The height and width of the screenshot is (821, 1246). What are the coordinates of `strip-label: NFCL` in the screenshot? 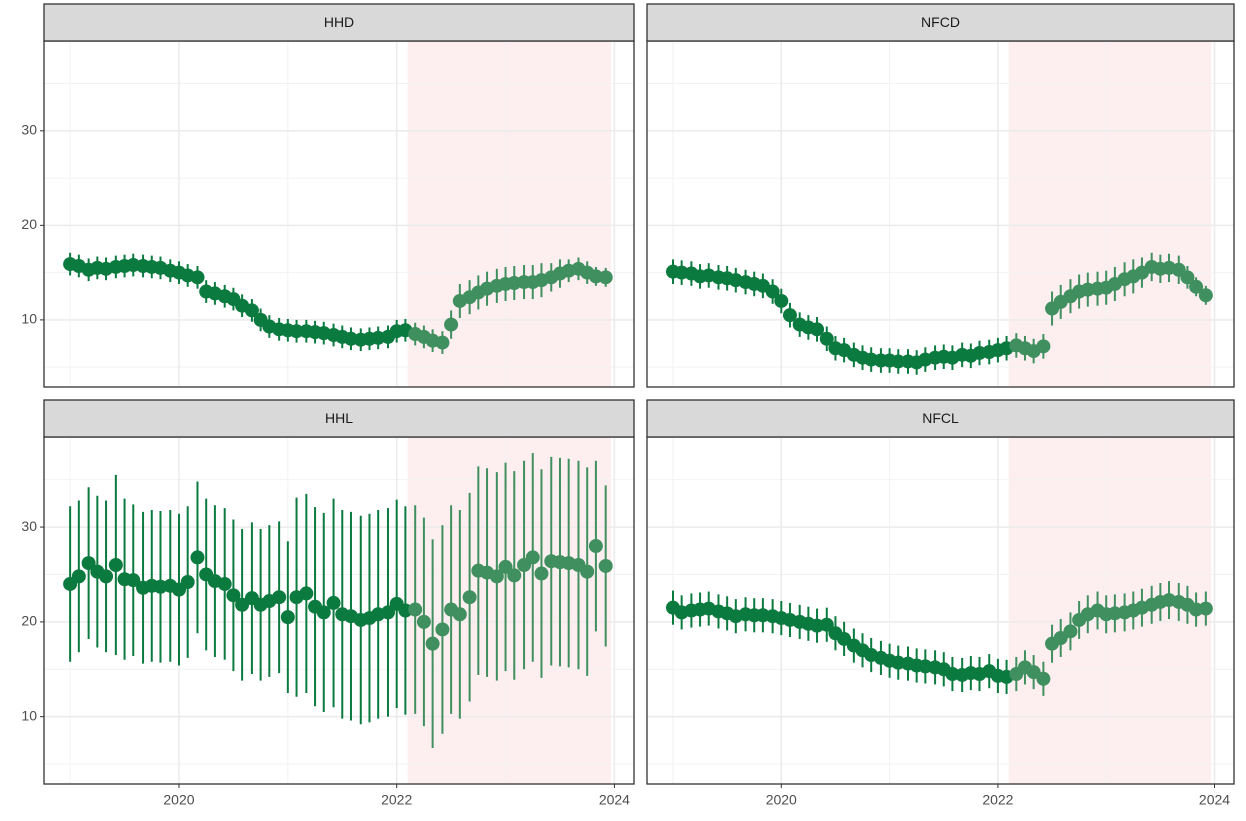 It's located at (940, 418).